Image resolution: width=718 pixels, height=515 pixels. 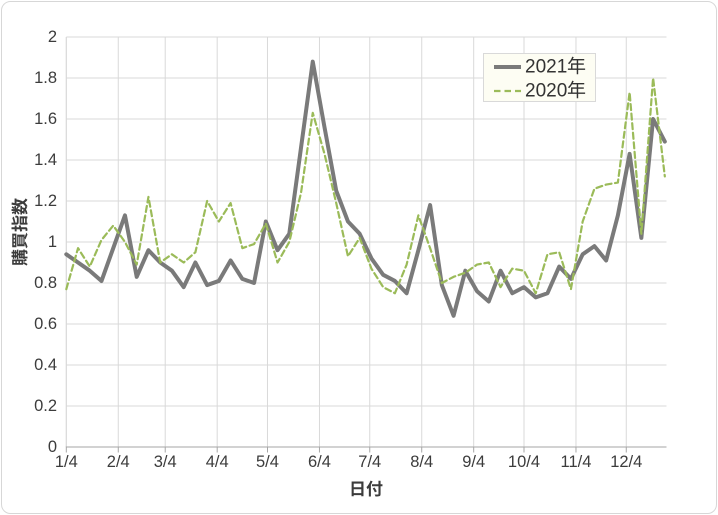 I want to click on x-tick-label: 8/4, so click(x=422, y=462).